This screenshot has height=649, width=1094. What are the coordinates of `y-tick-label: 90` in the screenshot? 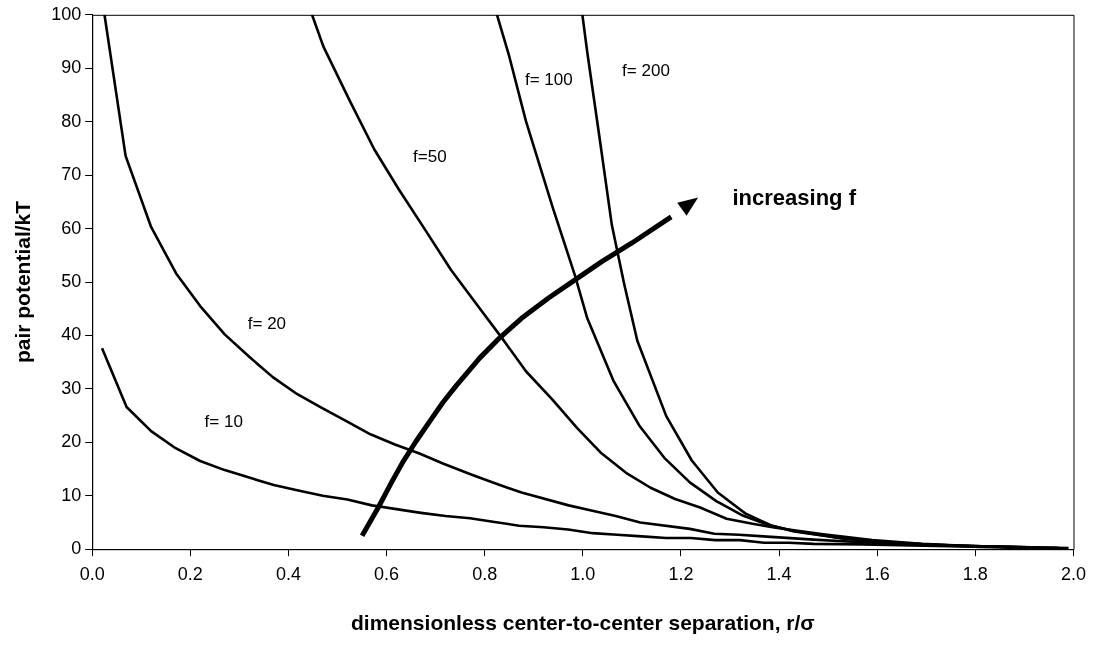 It's located at (71, 67).